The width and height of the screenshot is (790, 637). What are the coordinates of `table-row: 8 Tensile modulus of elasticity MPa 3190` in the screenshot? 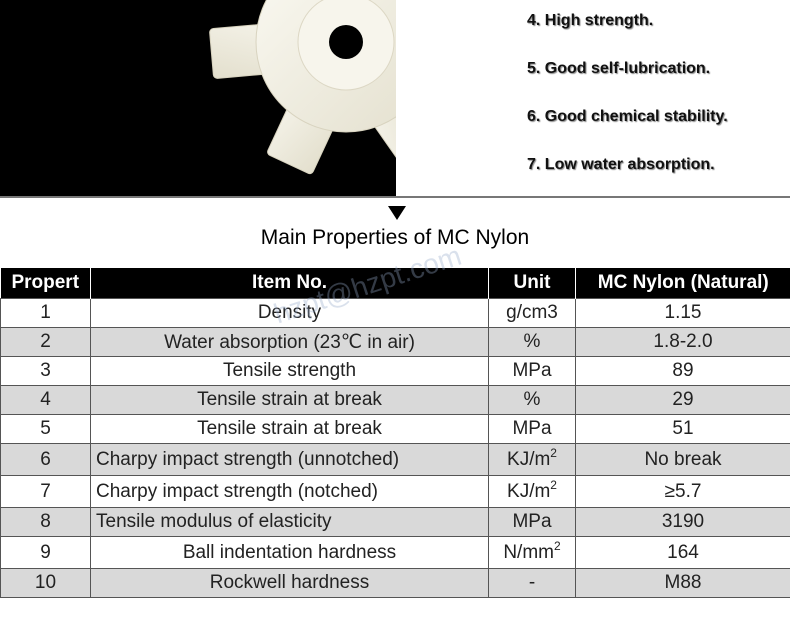 It's located at (395, 522).